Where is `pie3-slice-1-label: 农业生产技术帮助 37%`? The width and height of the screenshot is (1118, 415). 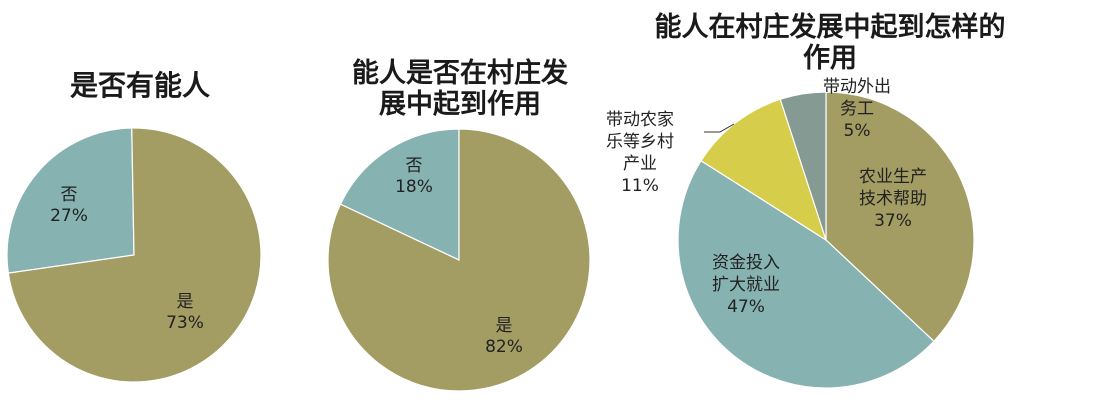 pie3-slice-1-label: 农业生产技术帮助 37% is located at coordinates (893, 199).